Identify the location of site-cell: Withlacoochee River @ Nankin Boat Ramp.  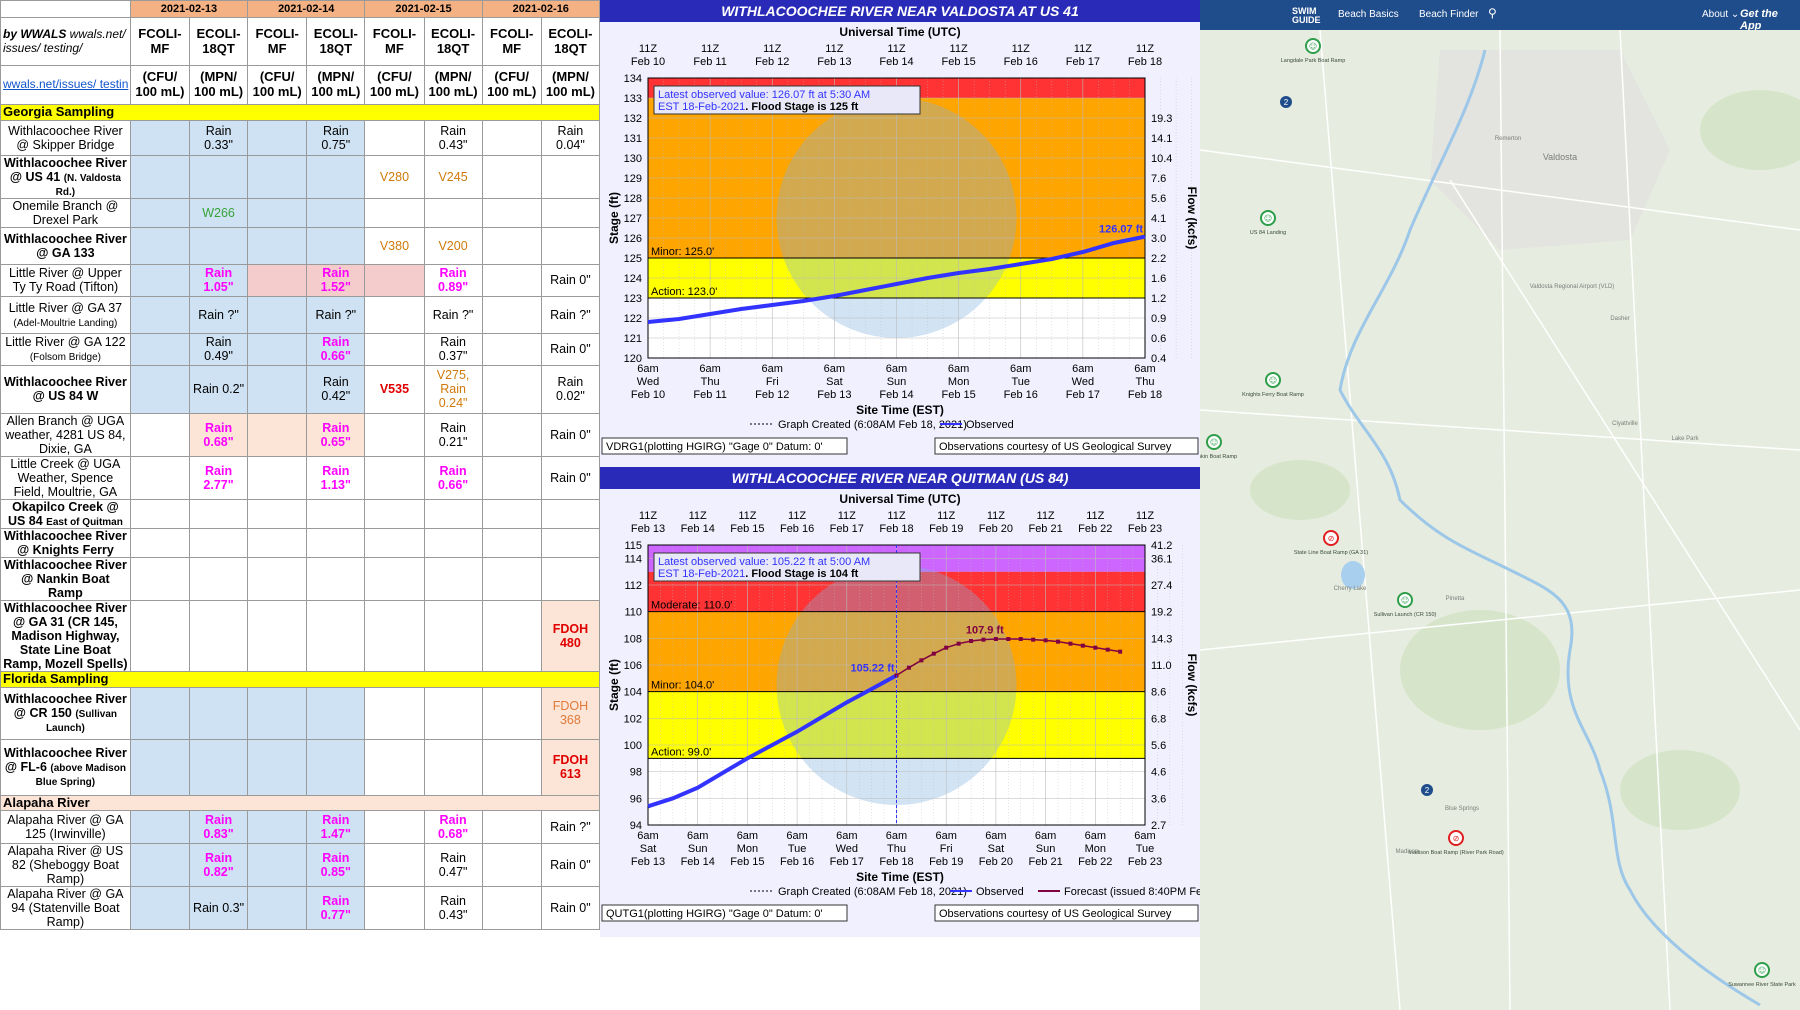
(65, 579).